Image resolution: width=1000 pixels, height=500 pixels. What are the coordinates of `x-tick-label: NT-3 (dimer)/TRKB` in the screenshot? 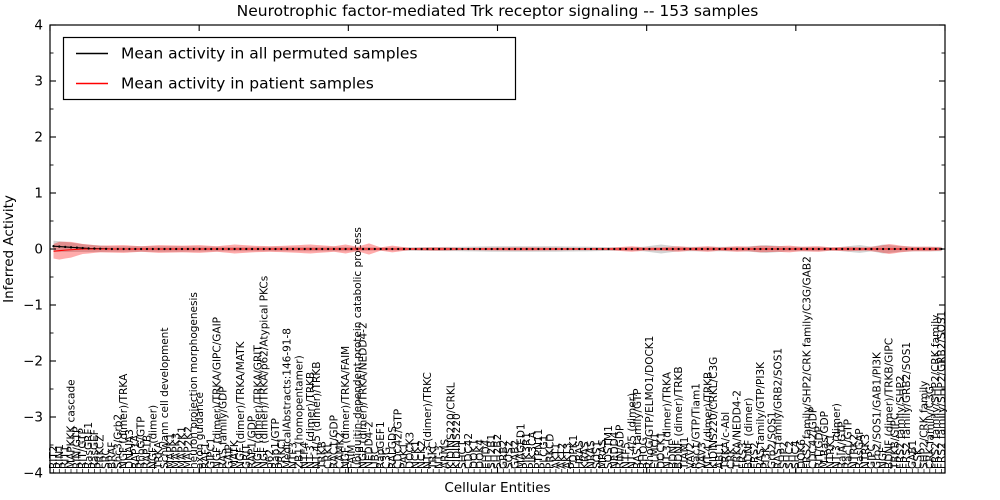 It's located at (311, 420).